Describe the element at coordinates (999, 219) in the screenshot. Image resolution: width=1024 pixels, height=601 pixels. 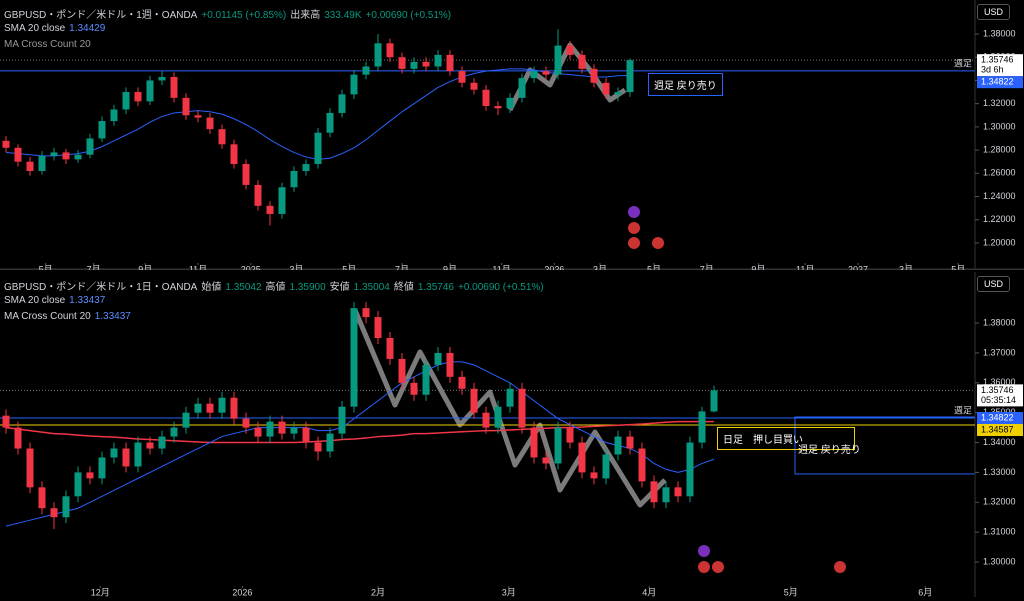
I see `y-tick-label: 1.22000` at that location.